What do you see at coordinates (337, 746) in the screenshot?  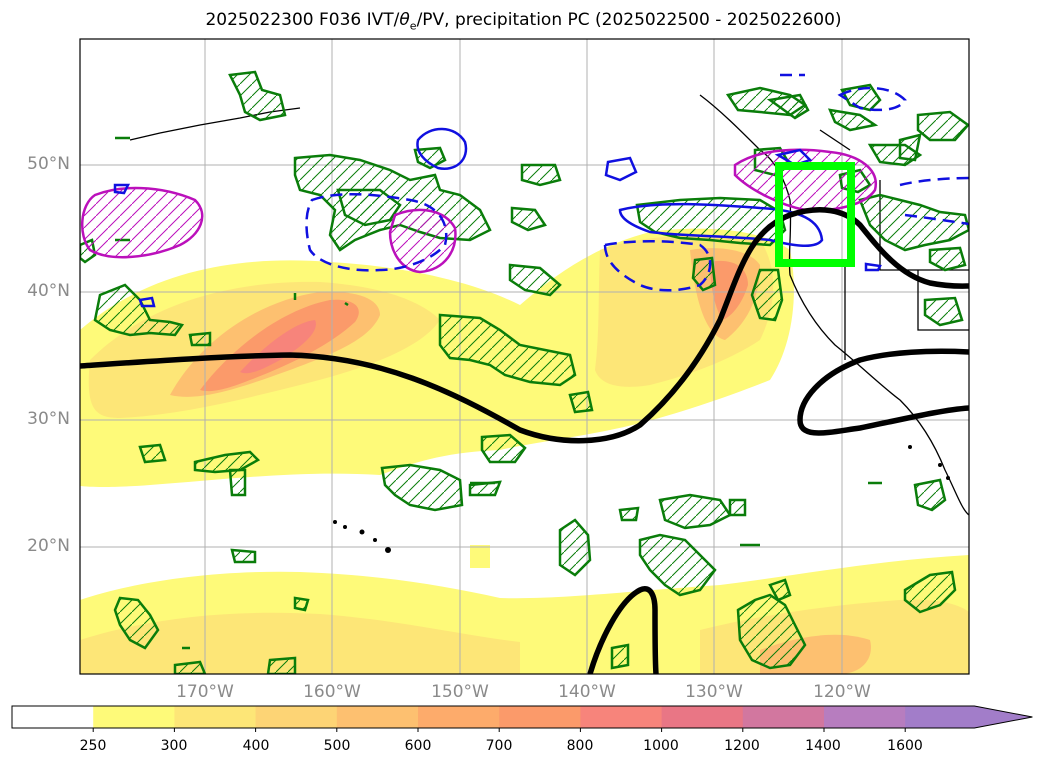 I see `colorbar-tick-label: 500` at bounding box center [337, 746].